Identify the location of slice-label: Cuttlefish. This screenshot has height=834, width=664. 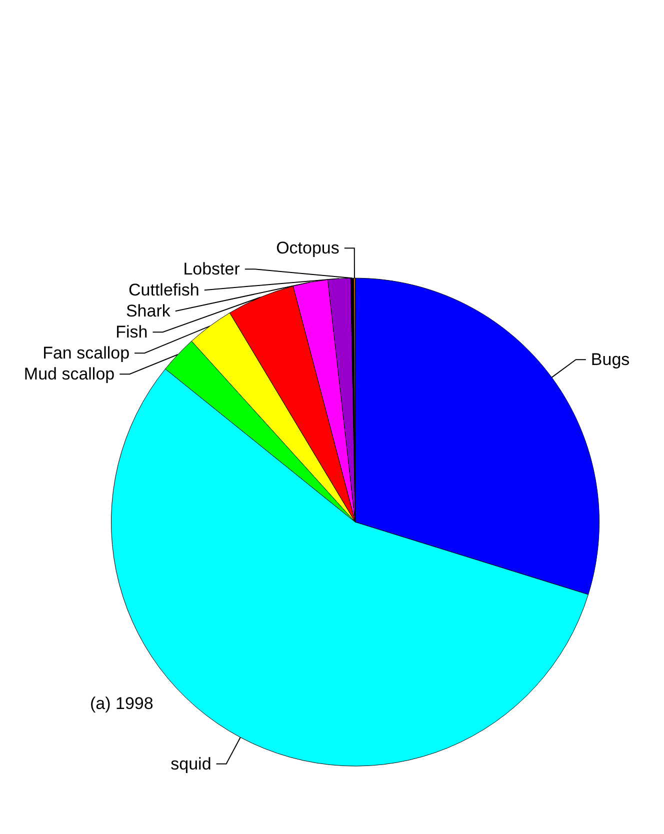
(164, 290).